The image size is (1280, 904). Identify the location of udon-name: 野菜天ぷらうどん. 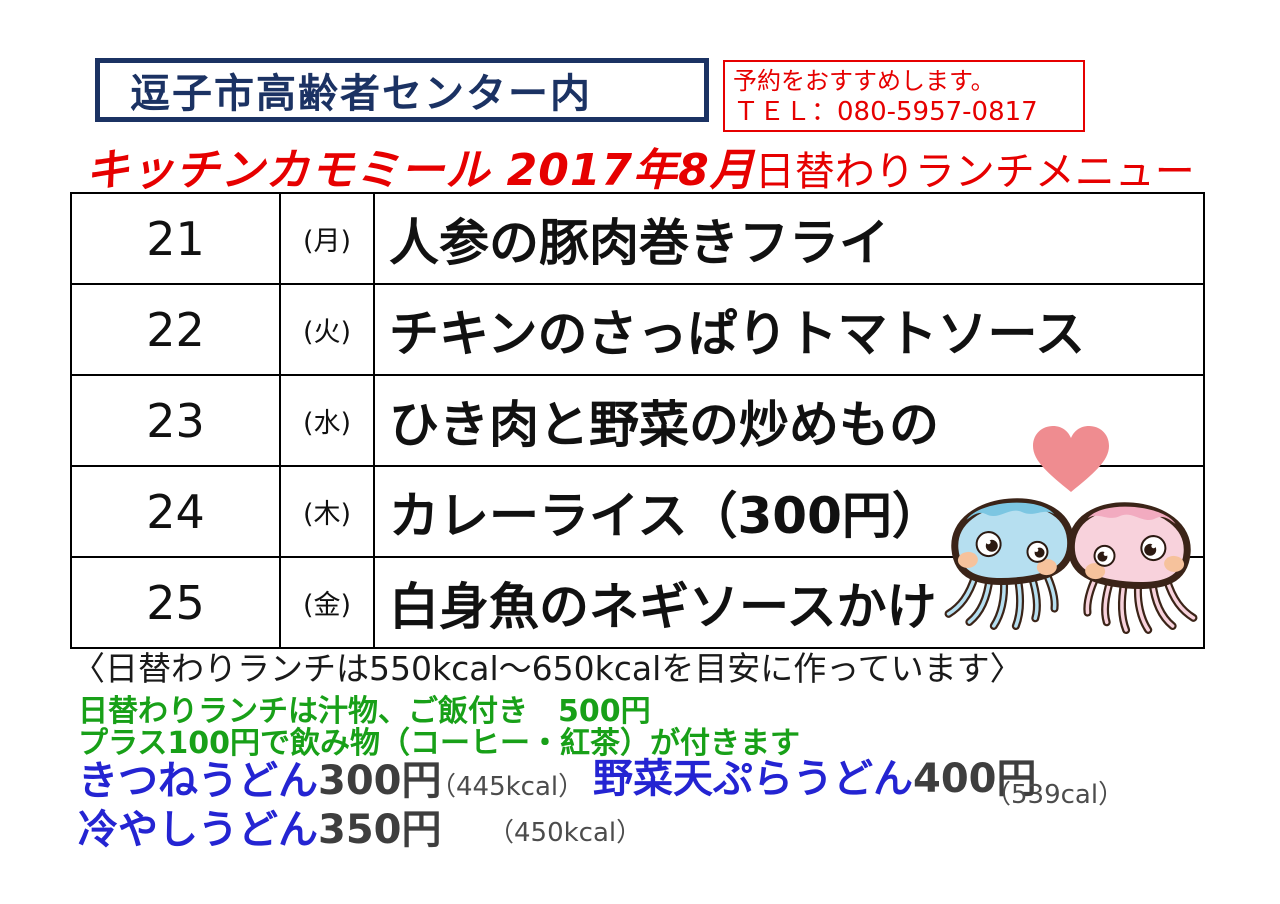
(753, 779).